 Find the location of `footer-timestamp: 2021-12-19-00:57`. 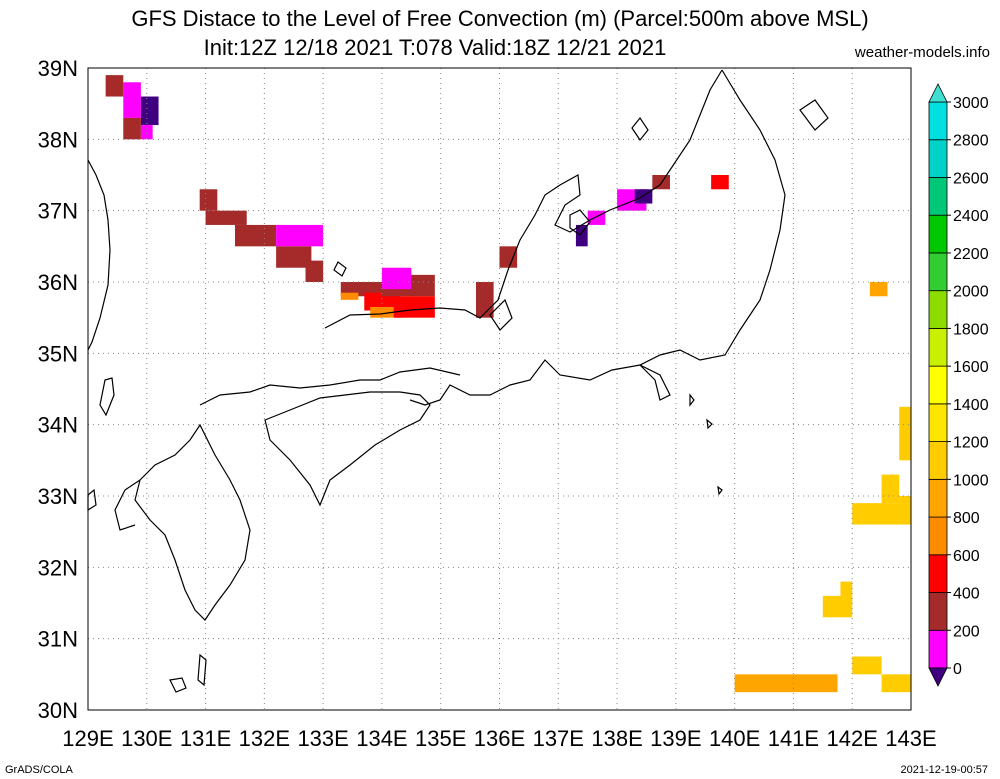

footer-timestamp: 2021-12-19-00:57 is located at coordinates (944, 770).